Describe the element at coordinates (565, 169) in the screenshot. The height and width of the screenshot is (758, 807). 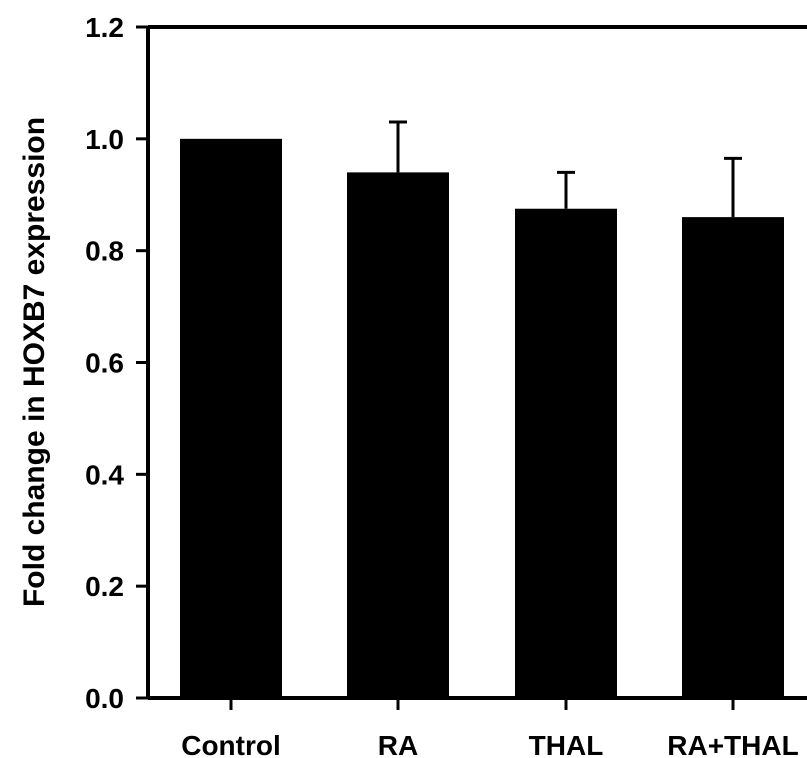
I see `error-bars-group` at that location.